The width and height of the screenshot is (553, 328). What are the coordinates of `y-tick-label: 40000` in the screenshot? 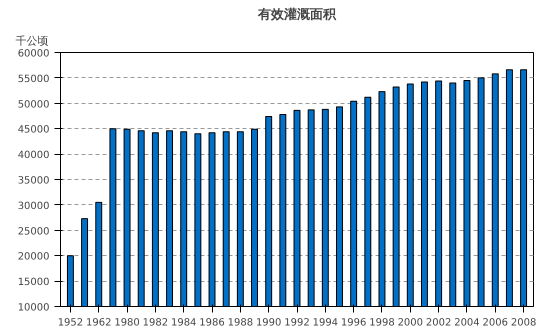 It's located at (34, 156).